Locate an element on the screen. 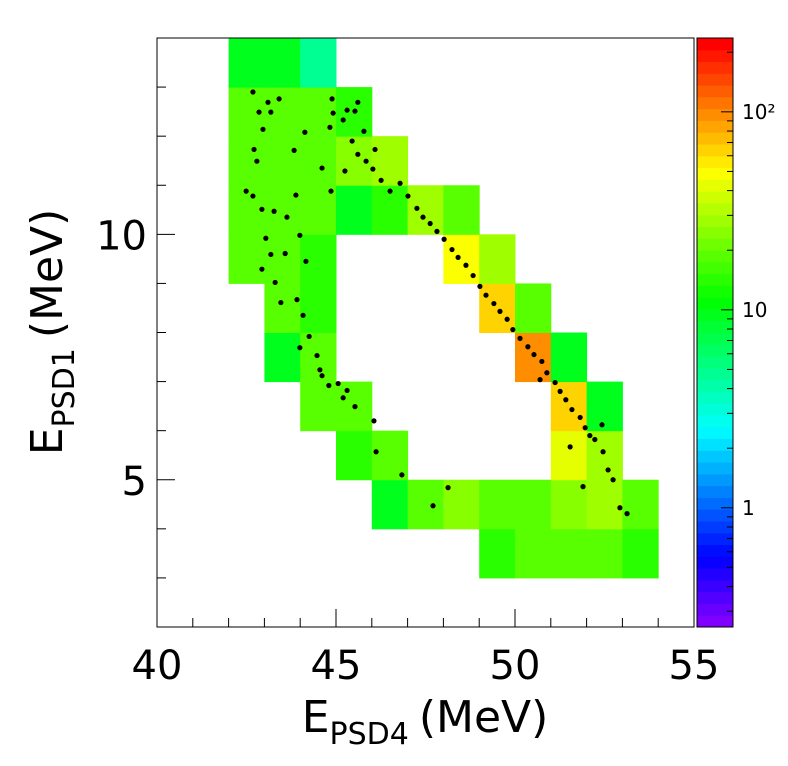 The width and height of the screenshot is (788, 766). z-tick-label: 1 is located at coordinates (748, 508).